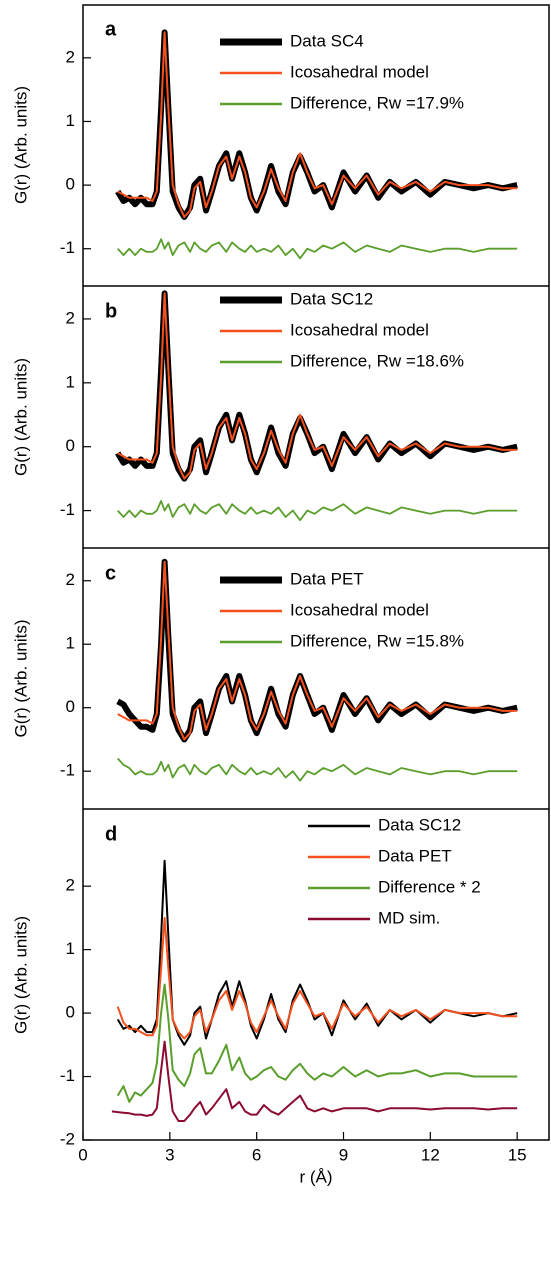 Image resolution: width=551 pixels, height=1277 pixels. I want to click on legend-label: Difference, Rw =15.8%, so click(377, 640).